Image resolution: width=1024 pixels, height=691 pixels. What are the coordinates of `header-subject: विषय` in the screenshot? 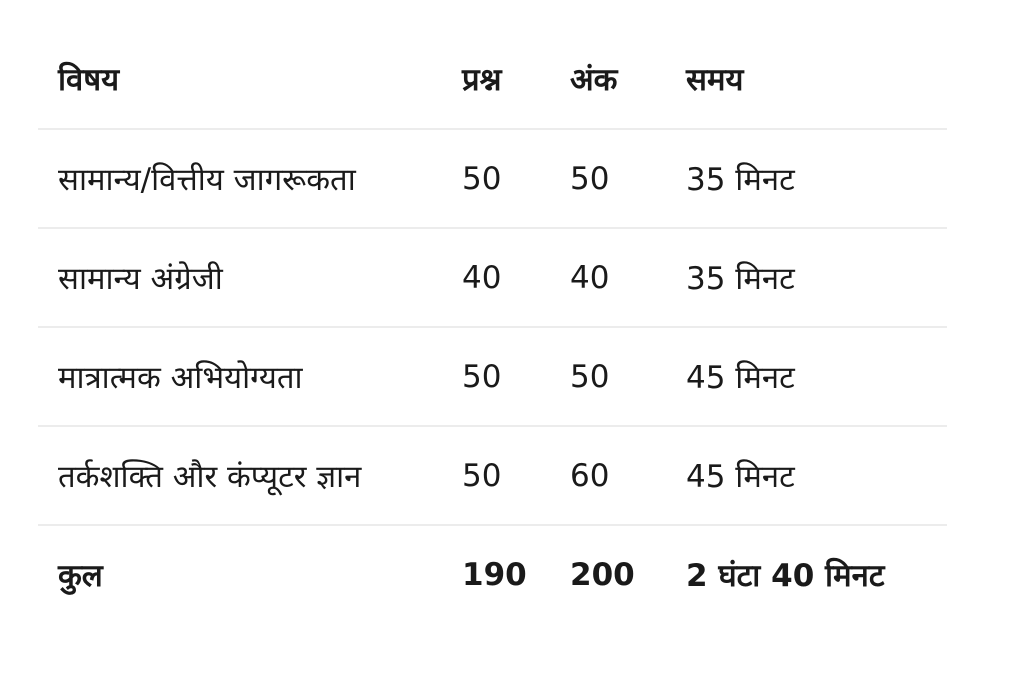 It's located at (89, 80).